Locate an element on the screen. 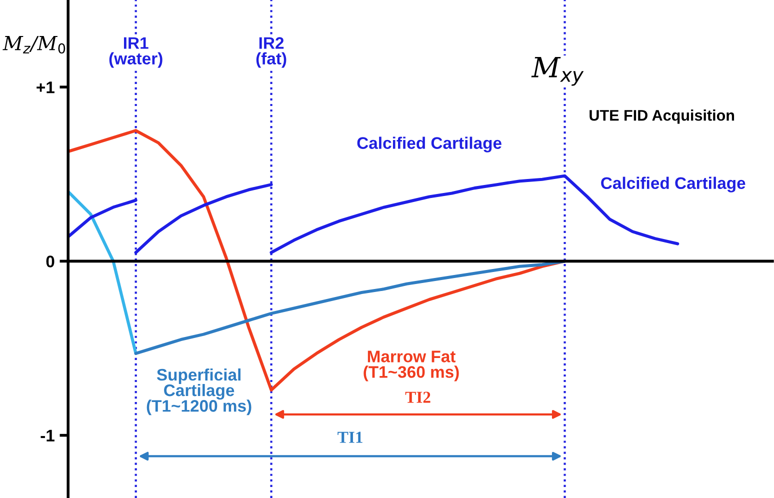 The image size is (774, 498). annotation: Superficial Cartilage (T1~1200 ms) is located at coordinates (199, 392).